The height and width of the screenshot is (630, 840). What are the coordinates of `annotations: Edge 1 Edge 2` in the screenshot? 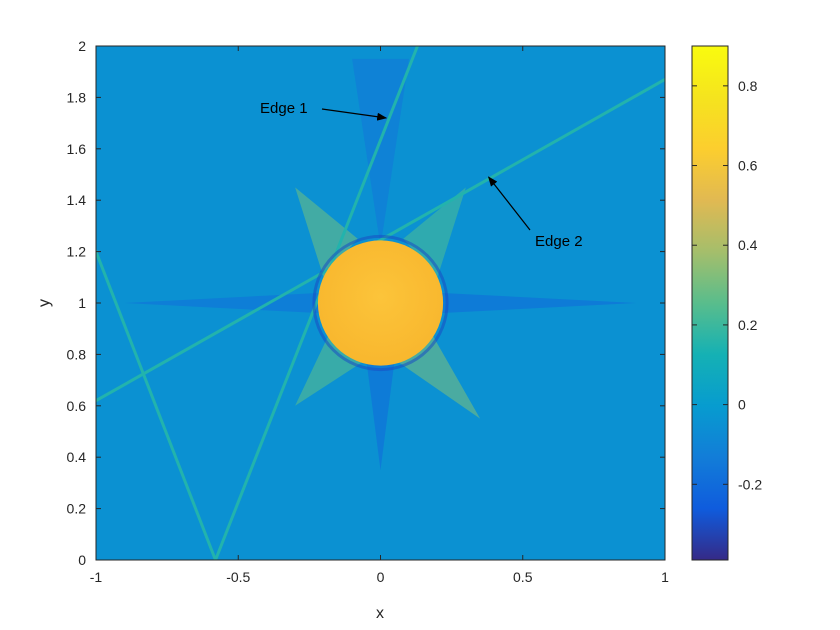 It's located at (421, 175).